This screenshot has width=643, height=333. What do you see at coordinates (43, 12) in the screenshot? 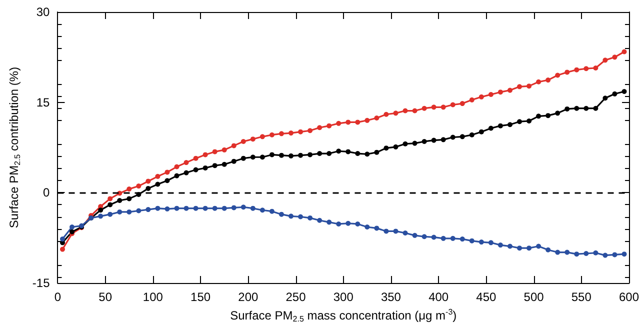
I see `y-tick-label: 30` at bounding box center [43, 12].